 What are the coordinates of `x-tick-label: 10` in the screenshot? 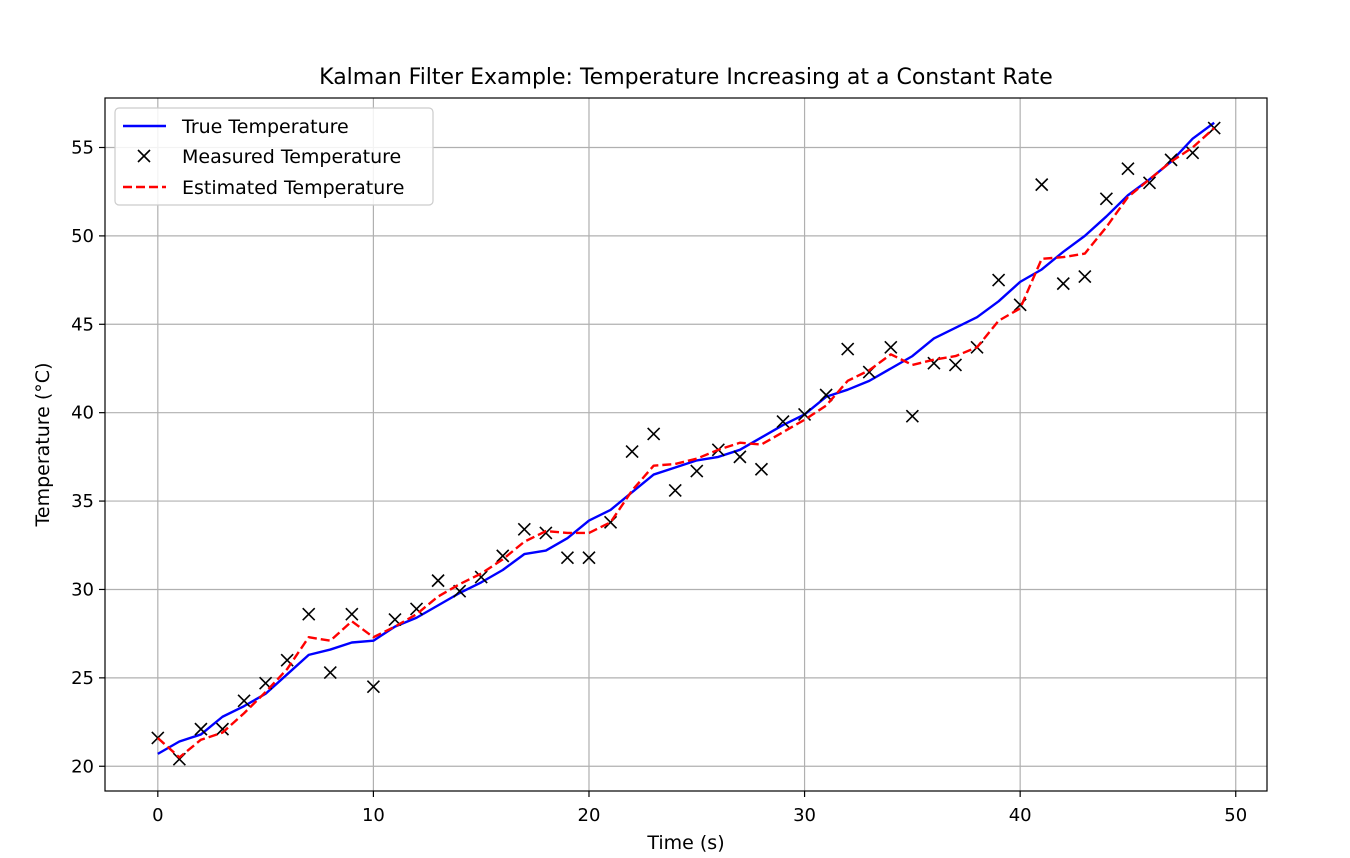 It's located at (373, 815).